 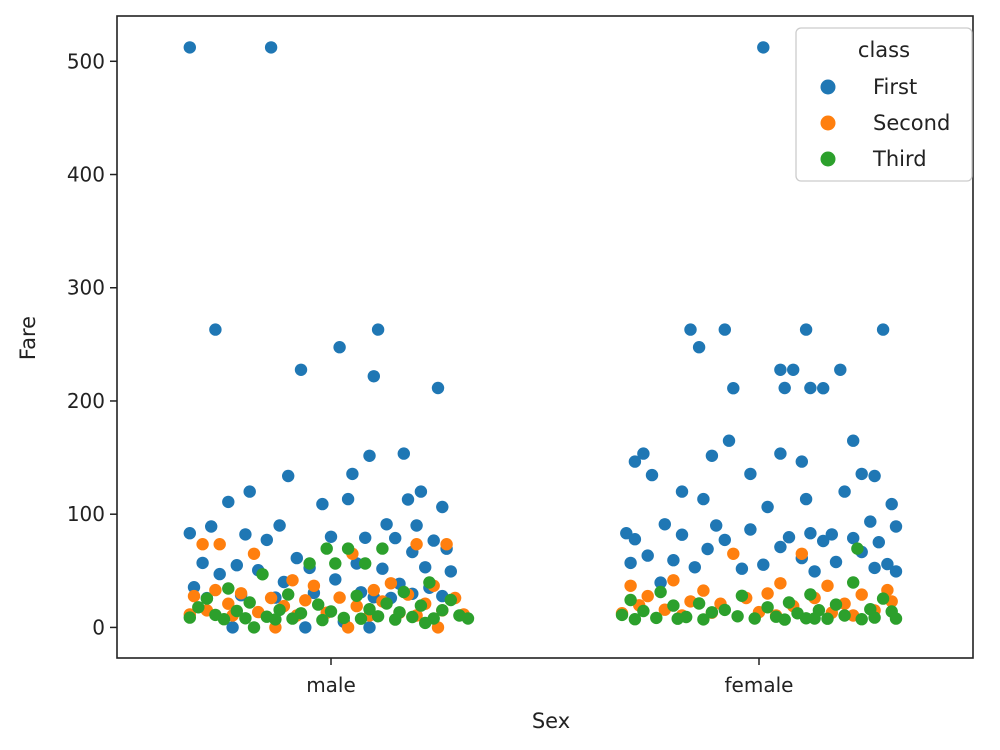 I want to click on legend-label-second: Second, so click(x=911, y=123).